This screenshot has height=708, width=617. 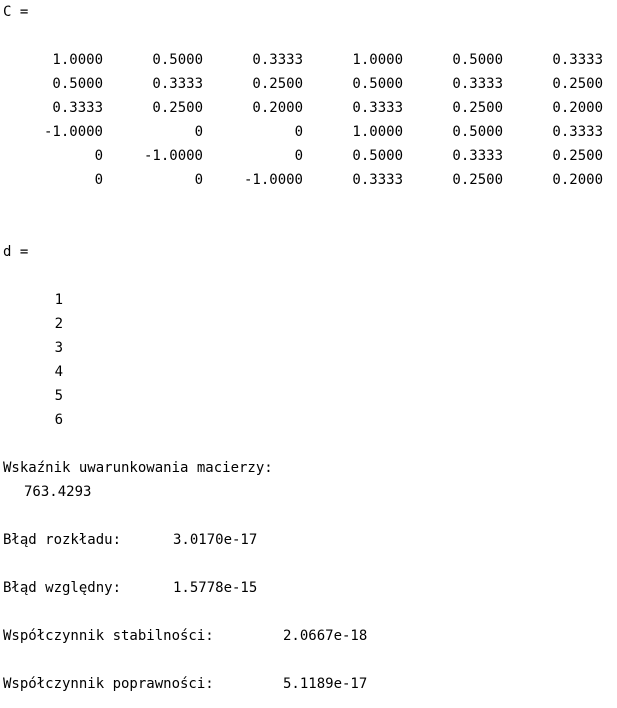 I want to click on correctness-coefficient-value: 5.1189e-17, so click(x=325, y=684).